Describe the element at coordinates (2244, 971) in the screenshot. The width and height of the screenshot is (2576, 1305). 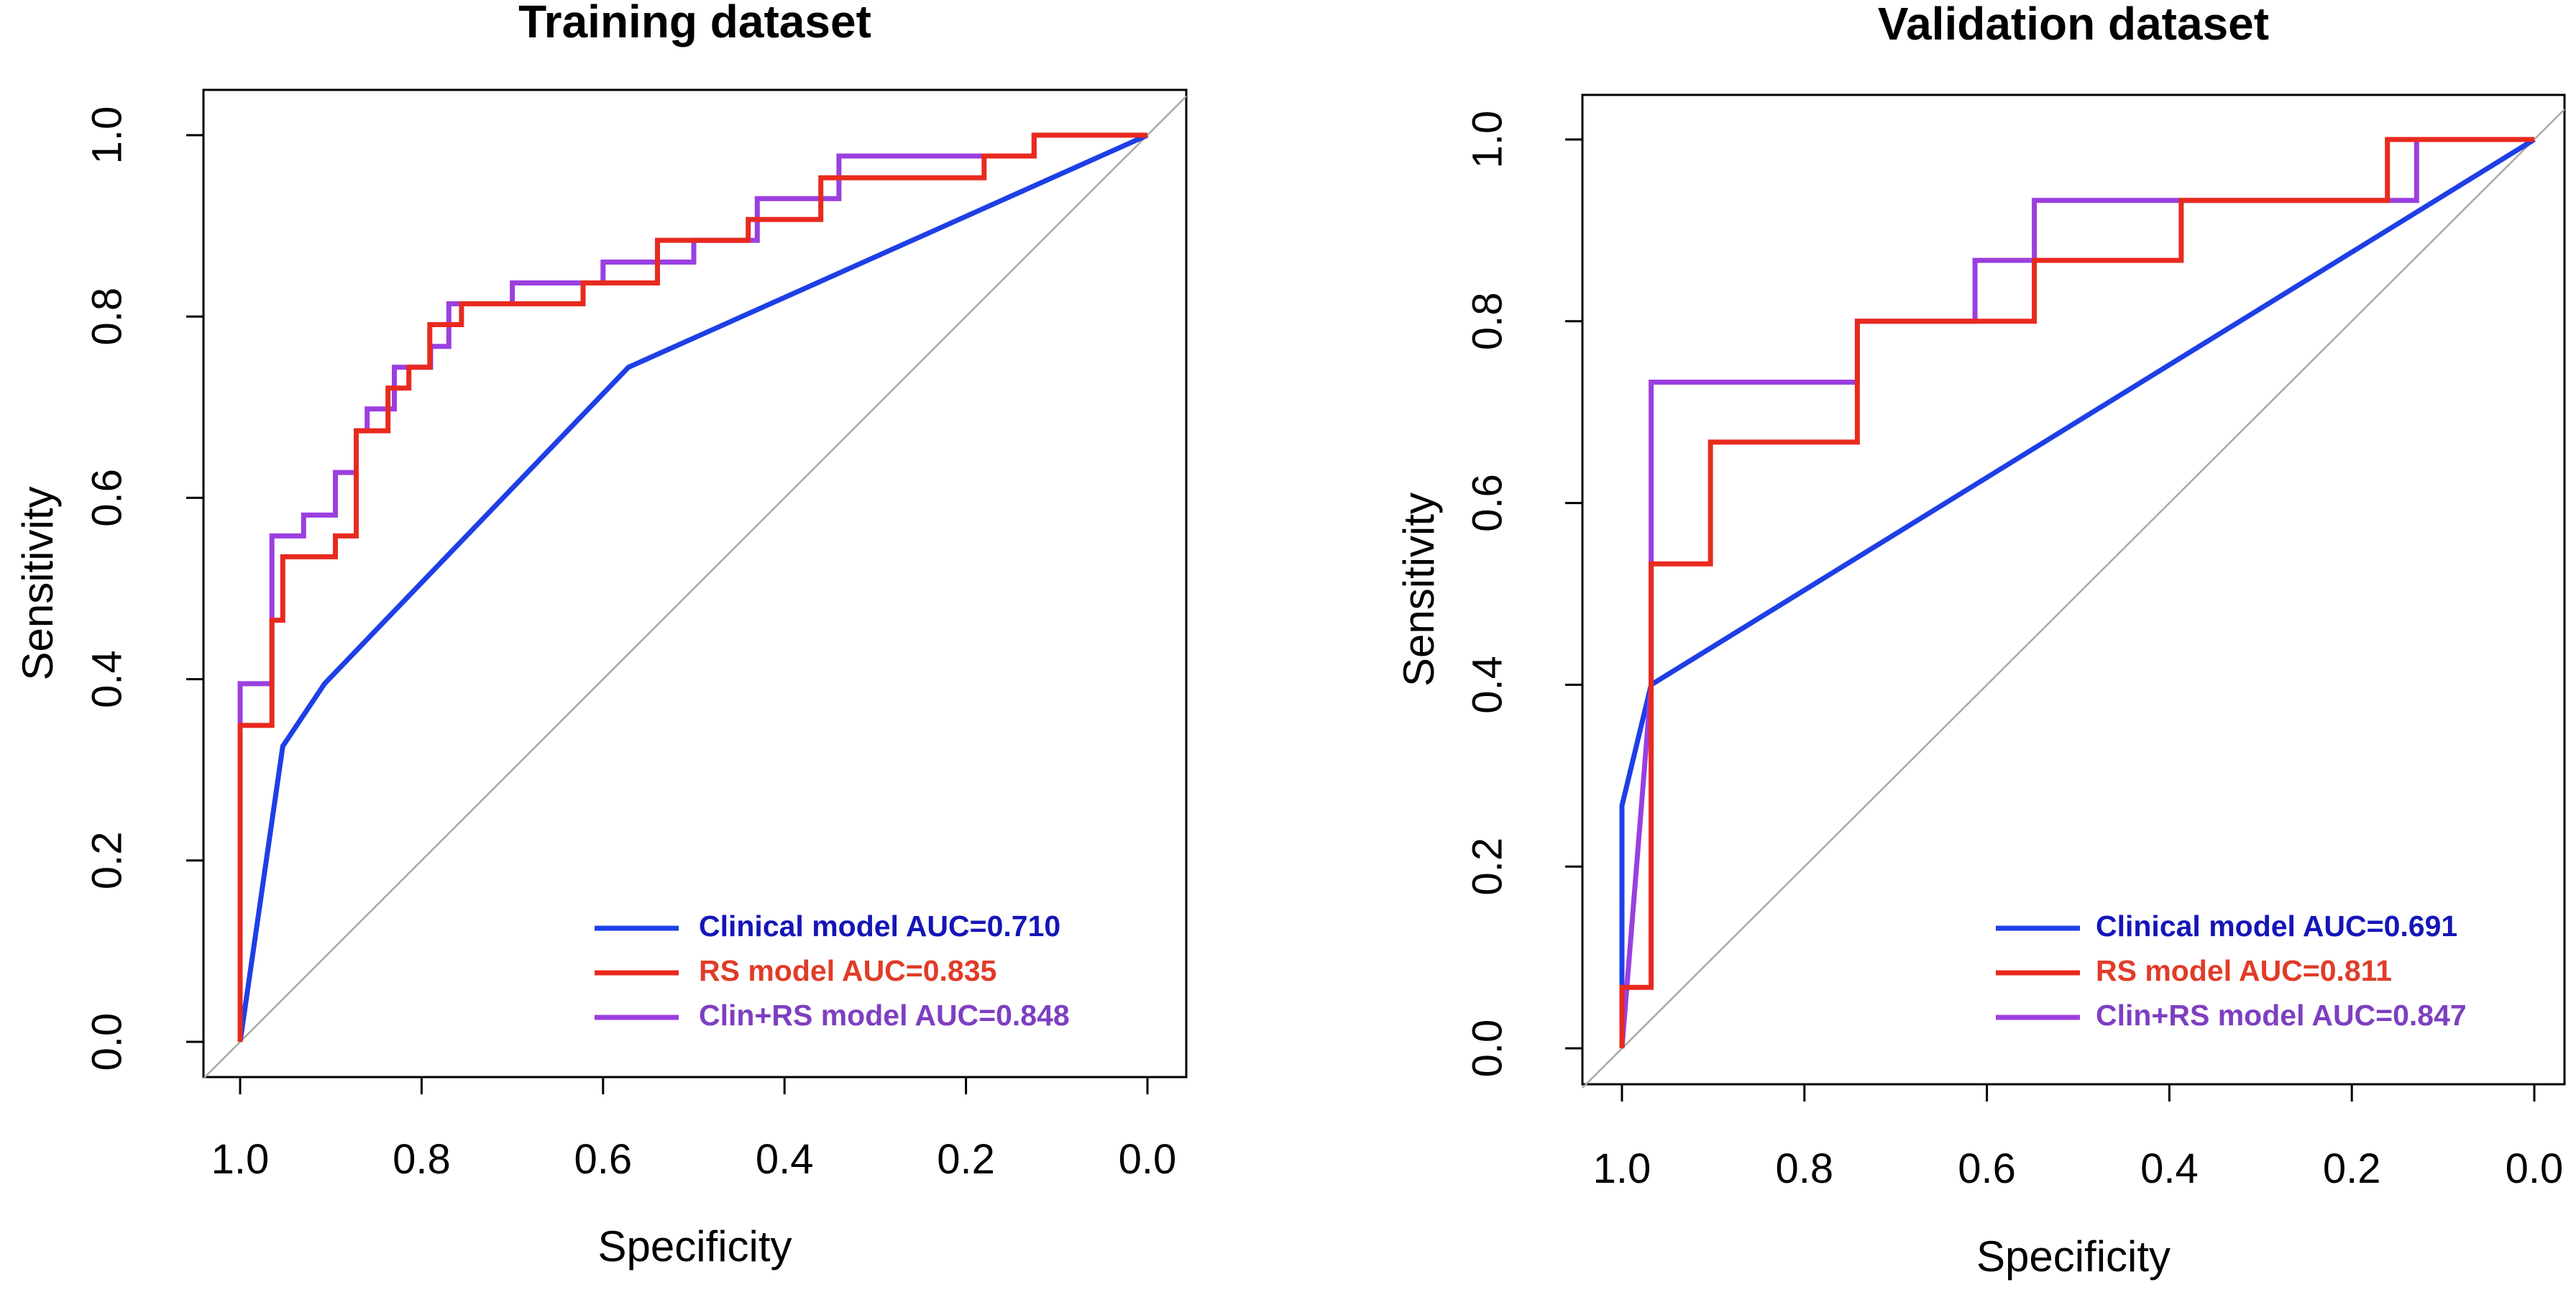
I see `legend-label: RS model AUC=0.811` at that location.